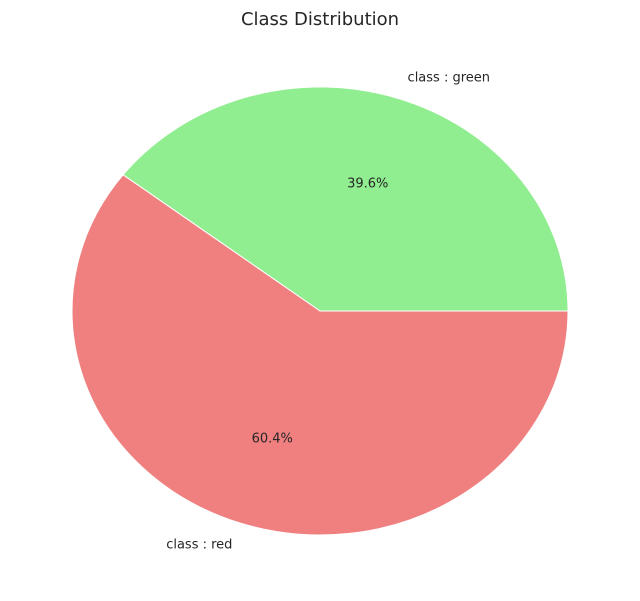 The height and width of the screenshot is (601, 640). What do you see at coordinates (367, 184) in the screenshot?
I see `slice-percent-label: 39.6%` at bounding box center [367, 184].